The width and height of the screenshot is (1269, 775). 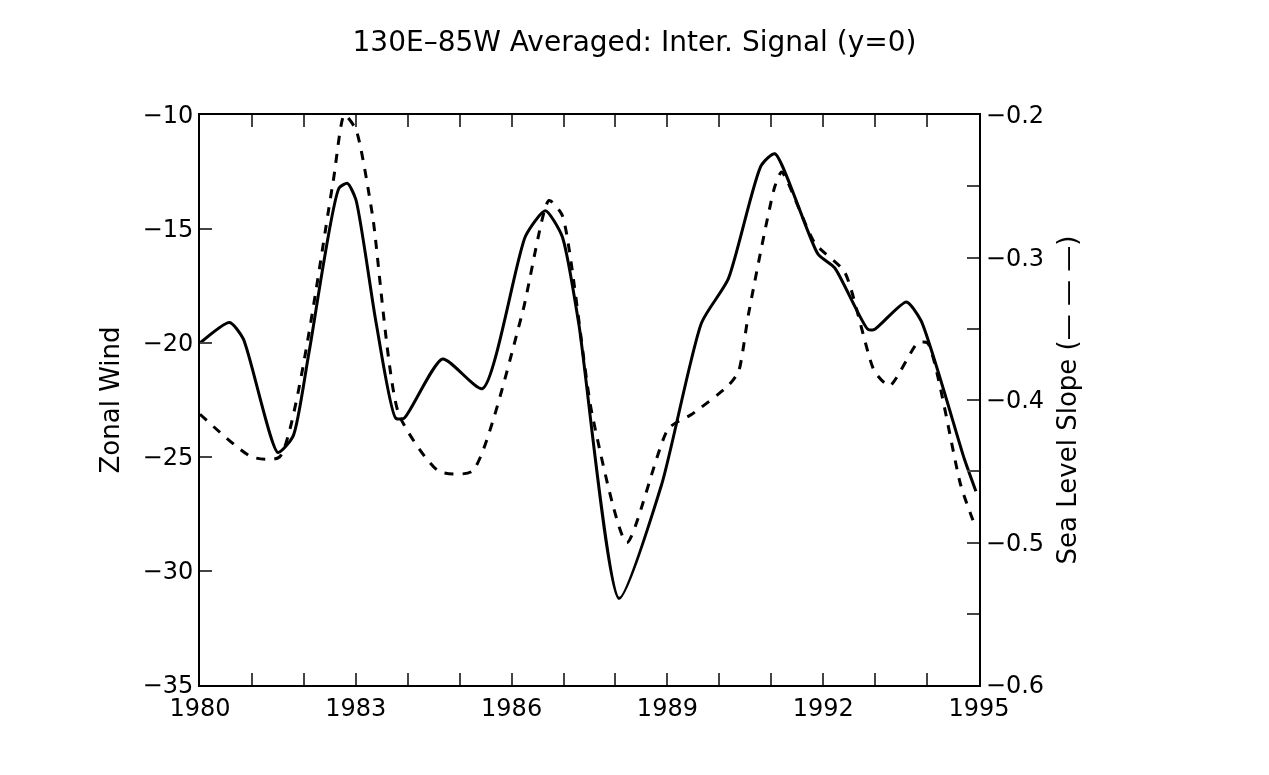 I want to click on y-axis-title: Zonal Wind, so click(x=110, y=400).